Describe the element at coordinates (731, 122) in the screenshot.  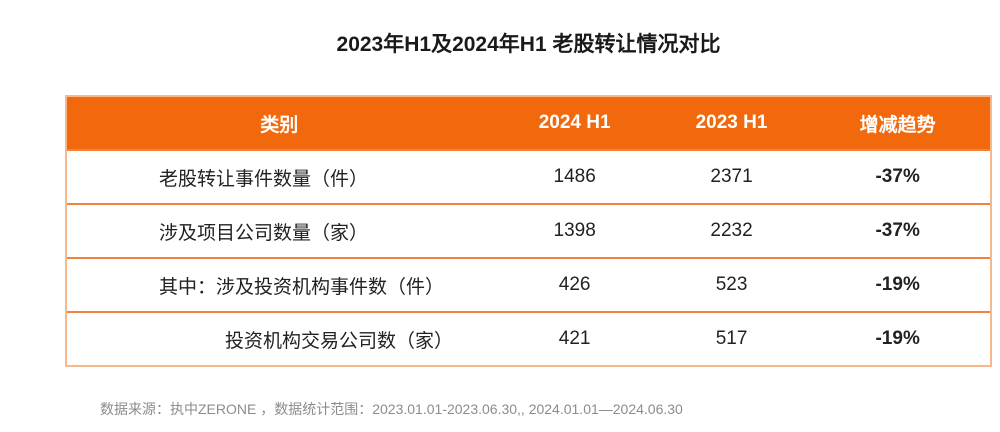
I see `column-header-2023-h1: 2023 H1` at that location.